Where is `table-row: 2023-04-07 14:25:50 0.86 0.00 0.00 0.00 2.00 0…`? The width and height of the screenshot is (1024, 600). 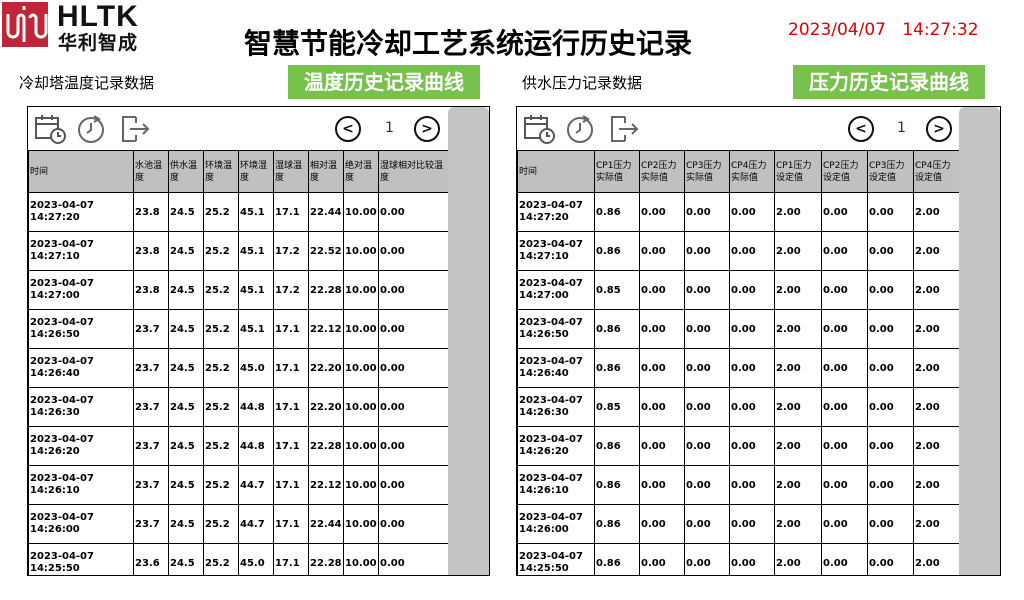
table-row: 2023-04-07 14:25:50 0.86 0.00 0.00 0.00 2.00 0… is located at coordinates (738, 559).